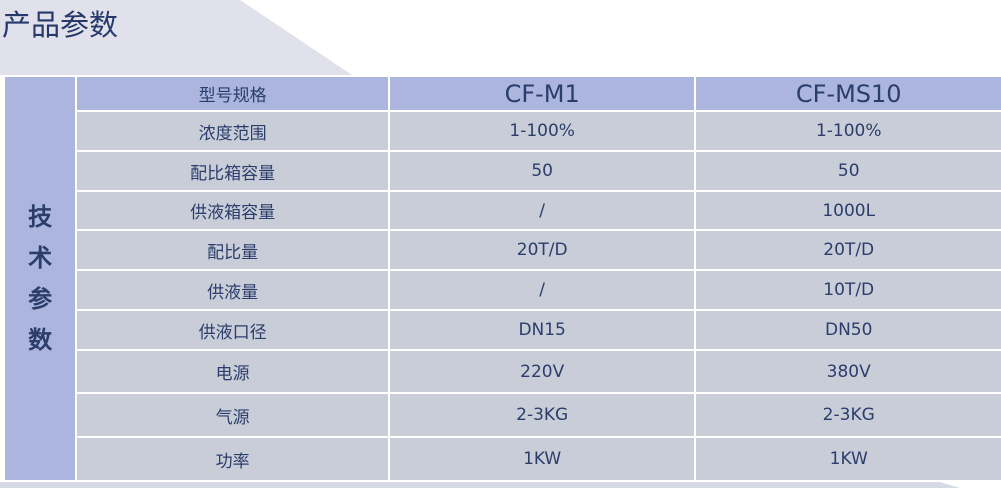 The width and height of the screenshot is (1001, 488). I want to click on row-label: 电源, so click(232, 371).